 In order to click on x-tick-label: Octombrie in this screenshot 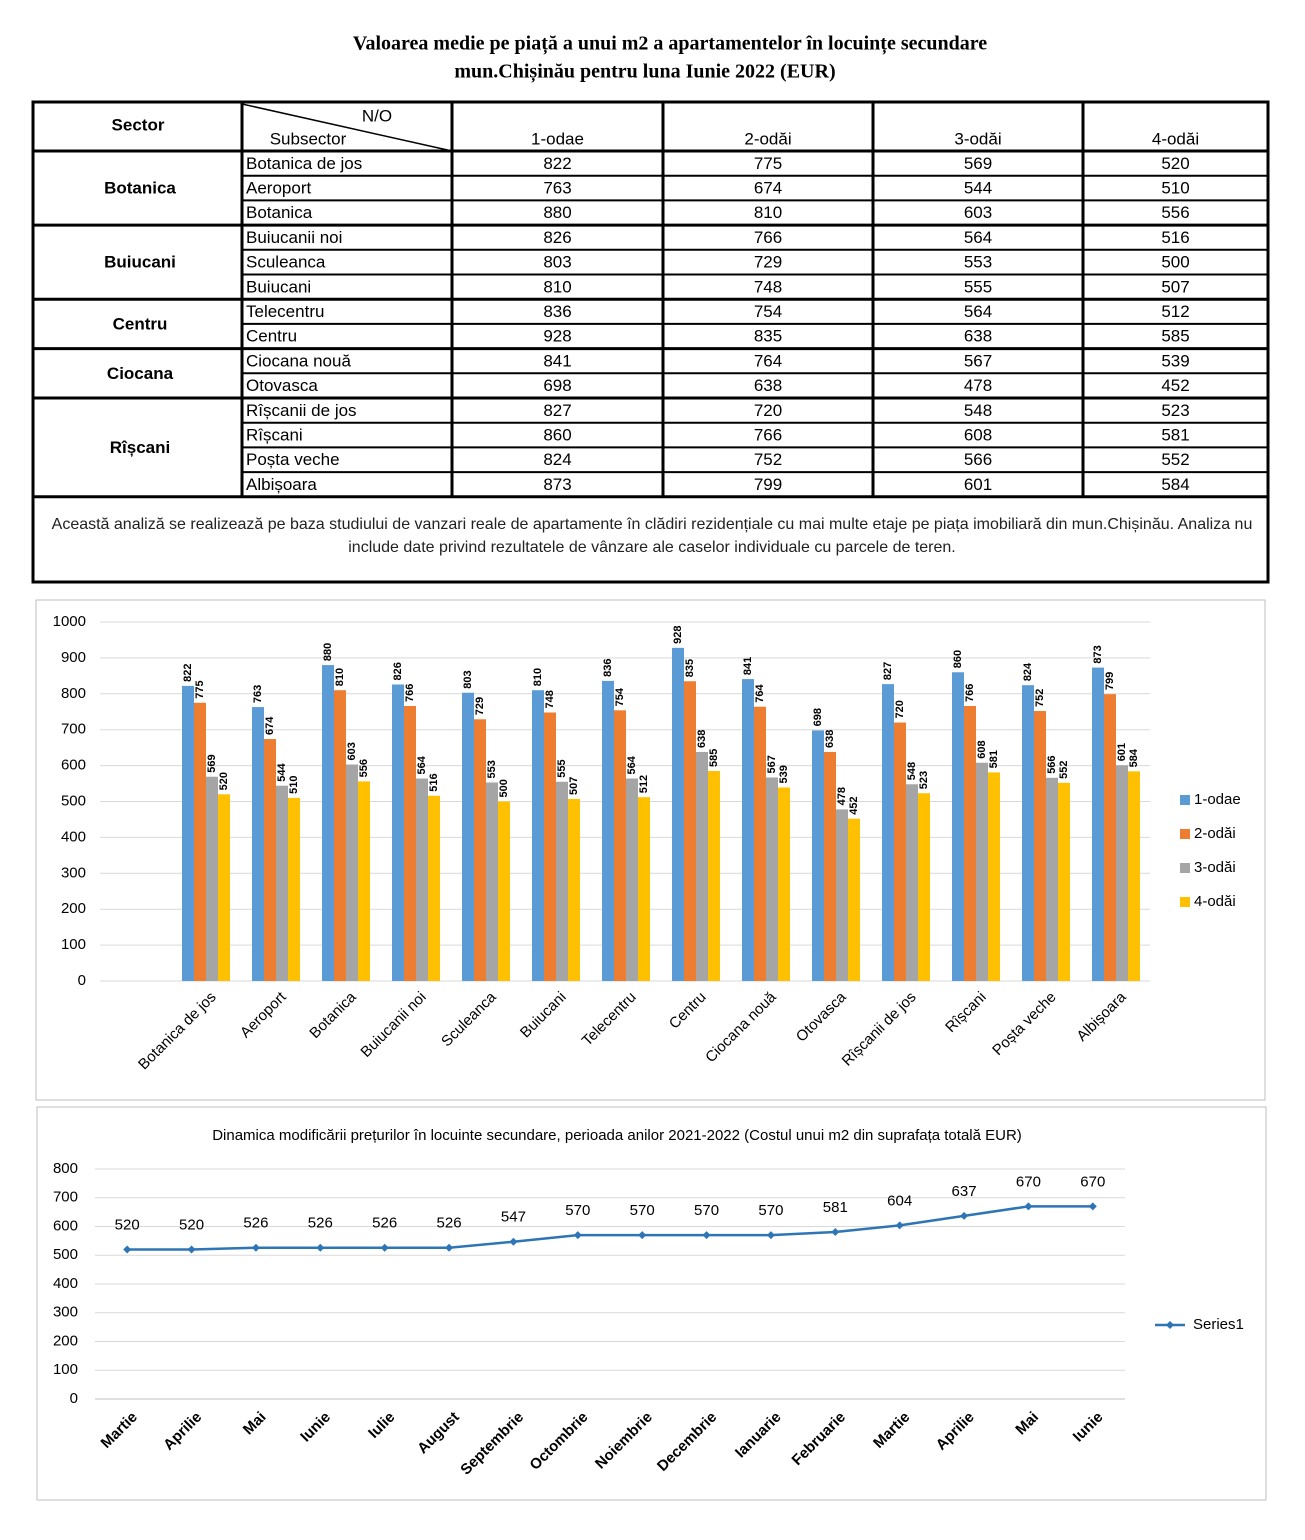, I will do `click(558, 1441)`.